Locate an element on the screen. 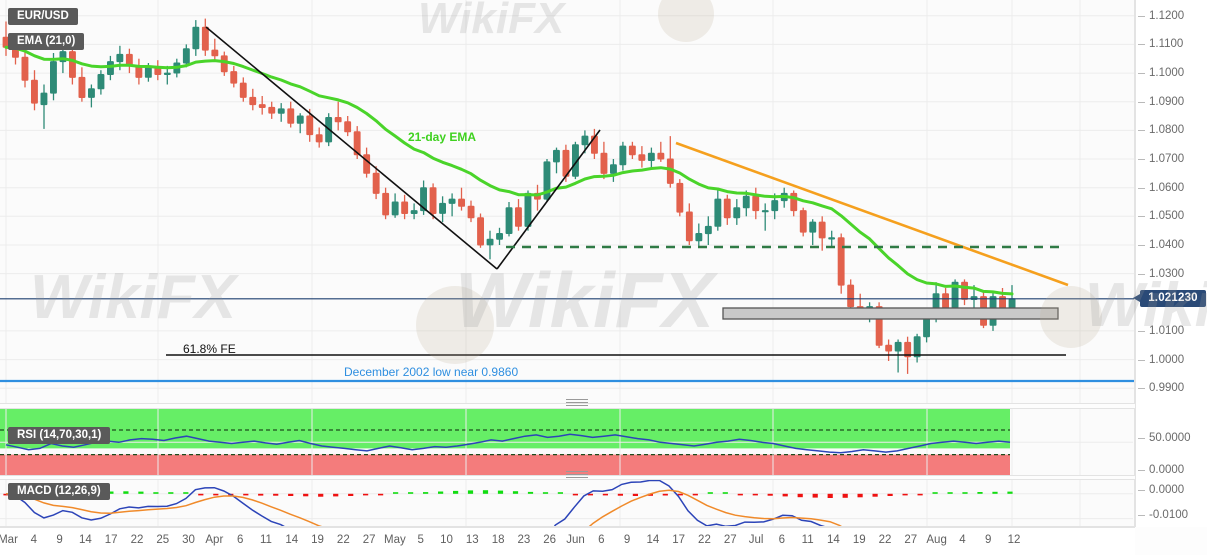  date-tick: Aug is located at coordinates (936, 540).